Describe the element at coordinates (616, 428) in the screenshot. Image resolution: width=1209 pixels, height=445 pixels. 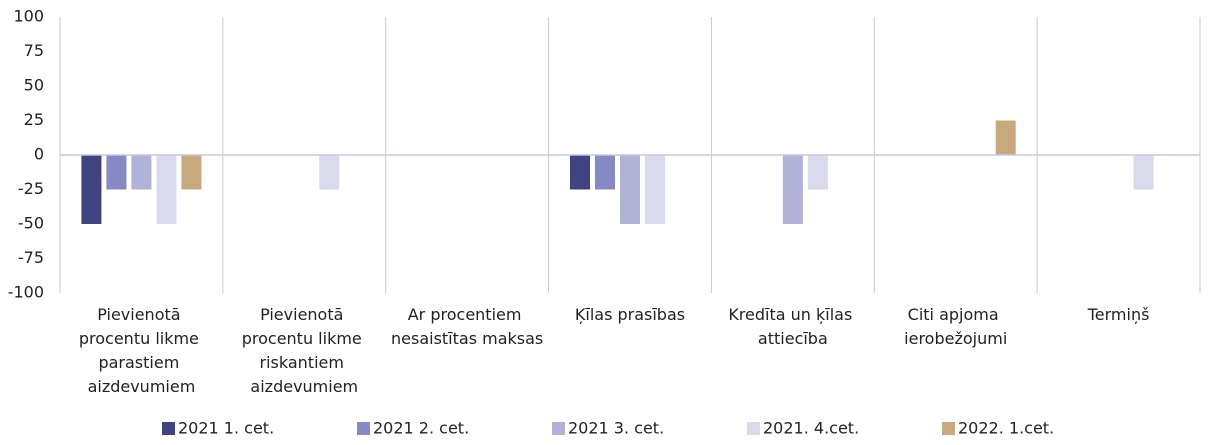
I see `legend-label: 2021 3. cet.` at that location.